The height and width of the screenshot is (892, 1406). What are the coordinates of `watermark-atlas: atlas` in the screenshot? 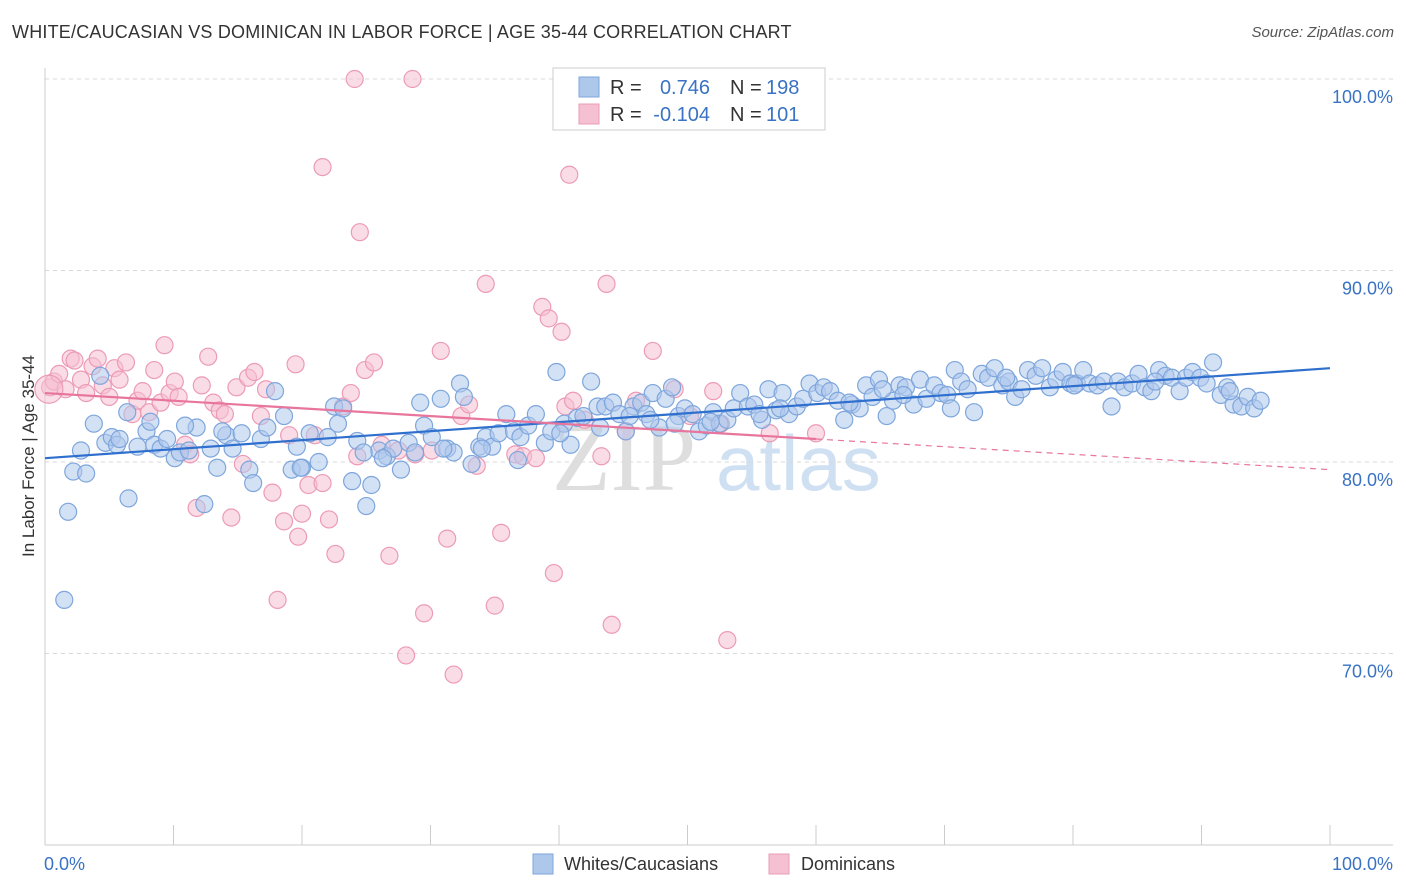 It's located at (798, 463).